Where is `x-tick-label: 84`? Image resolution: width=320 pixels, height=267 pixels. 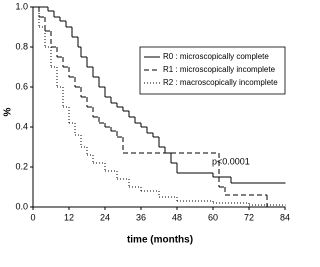 x-tick-label: 84 is located at coordinates (285, 217).